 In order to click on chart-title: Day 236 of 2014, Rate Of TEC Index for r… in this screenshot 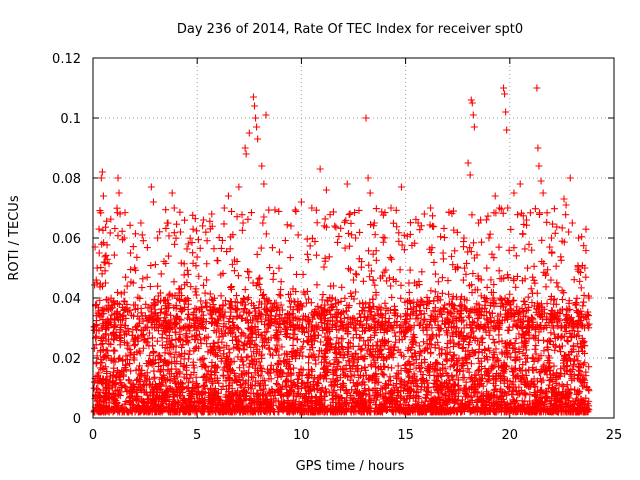, I will do `click(350, 29)`.